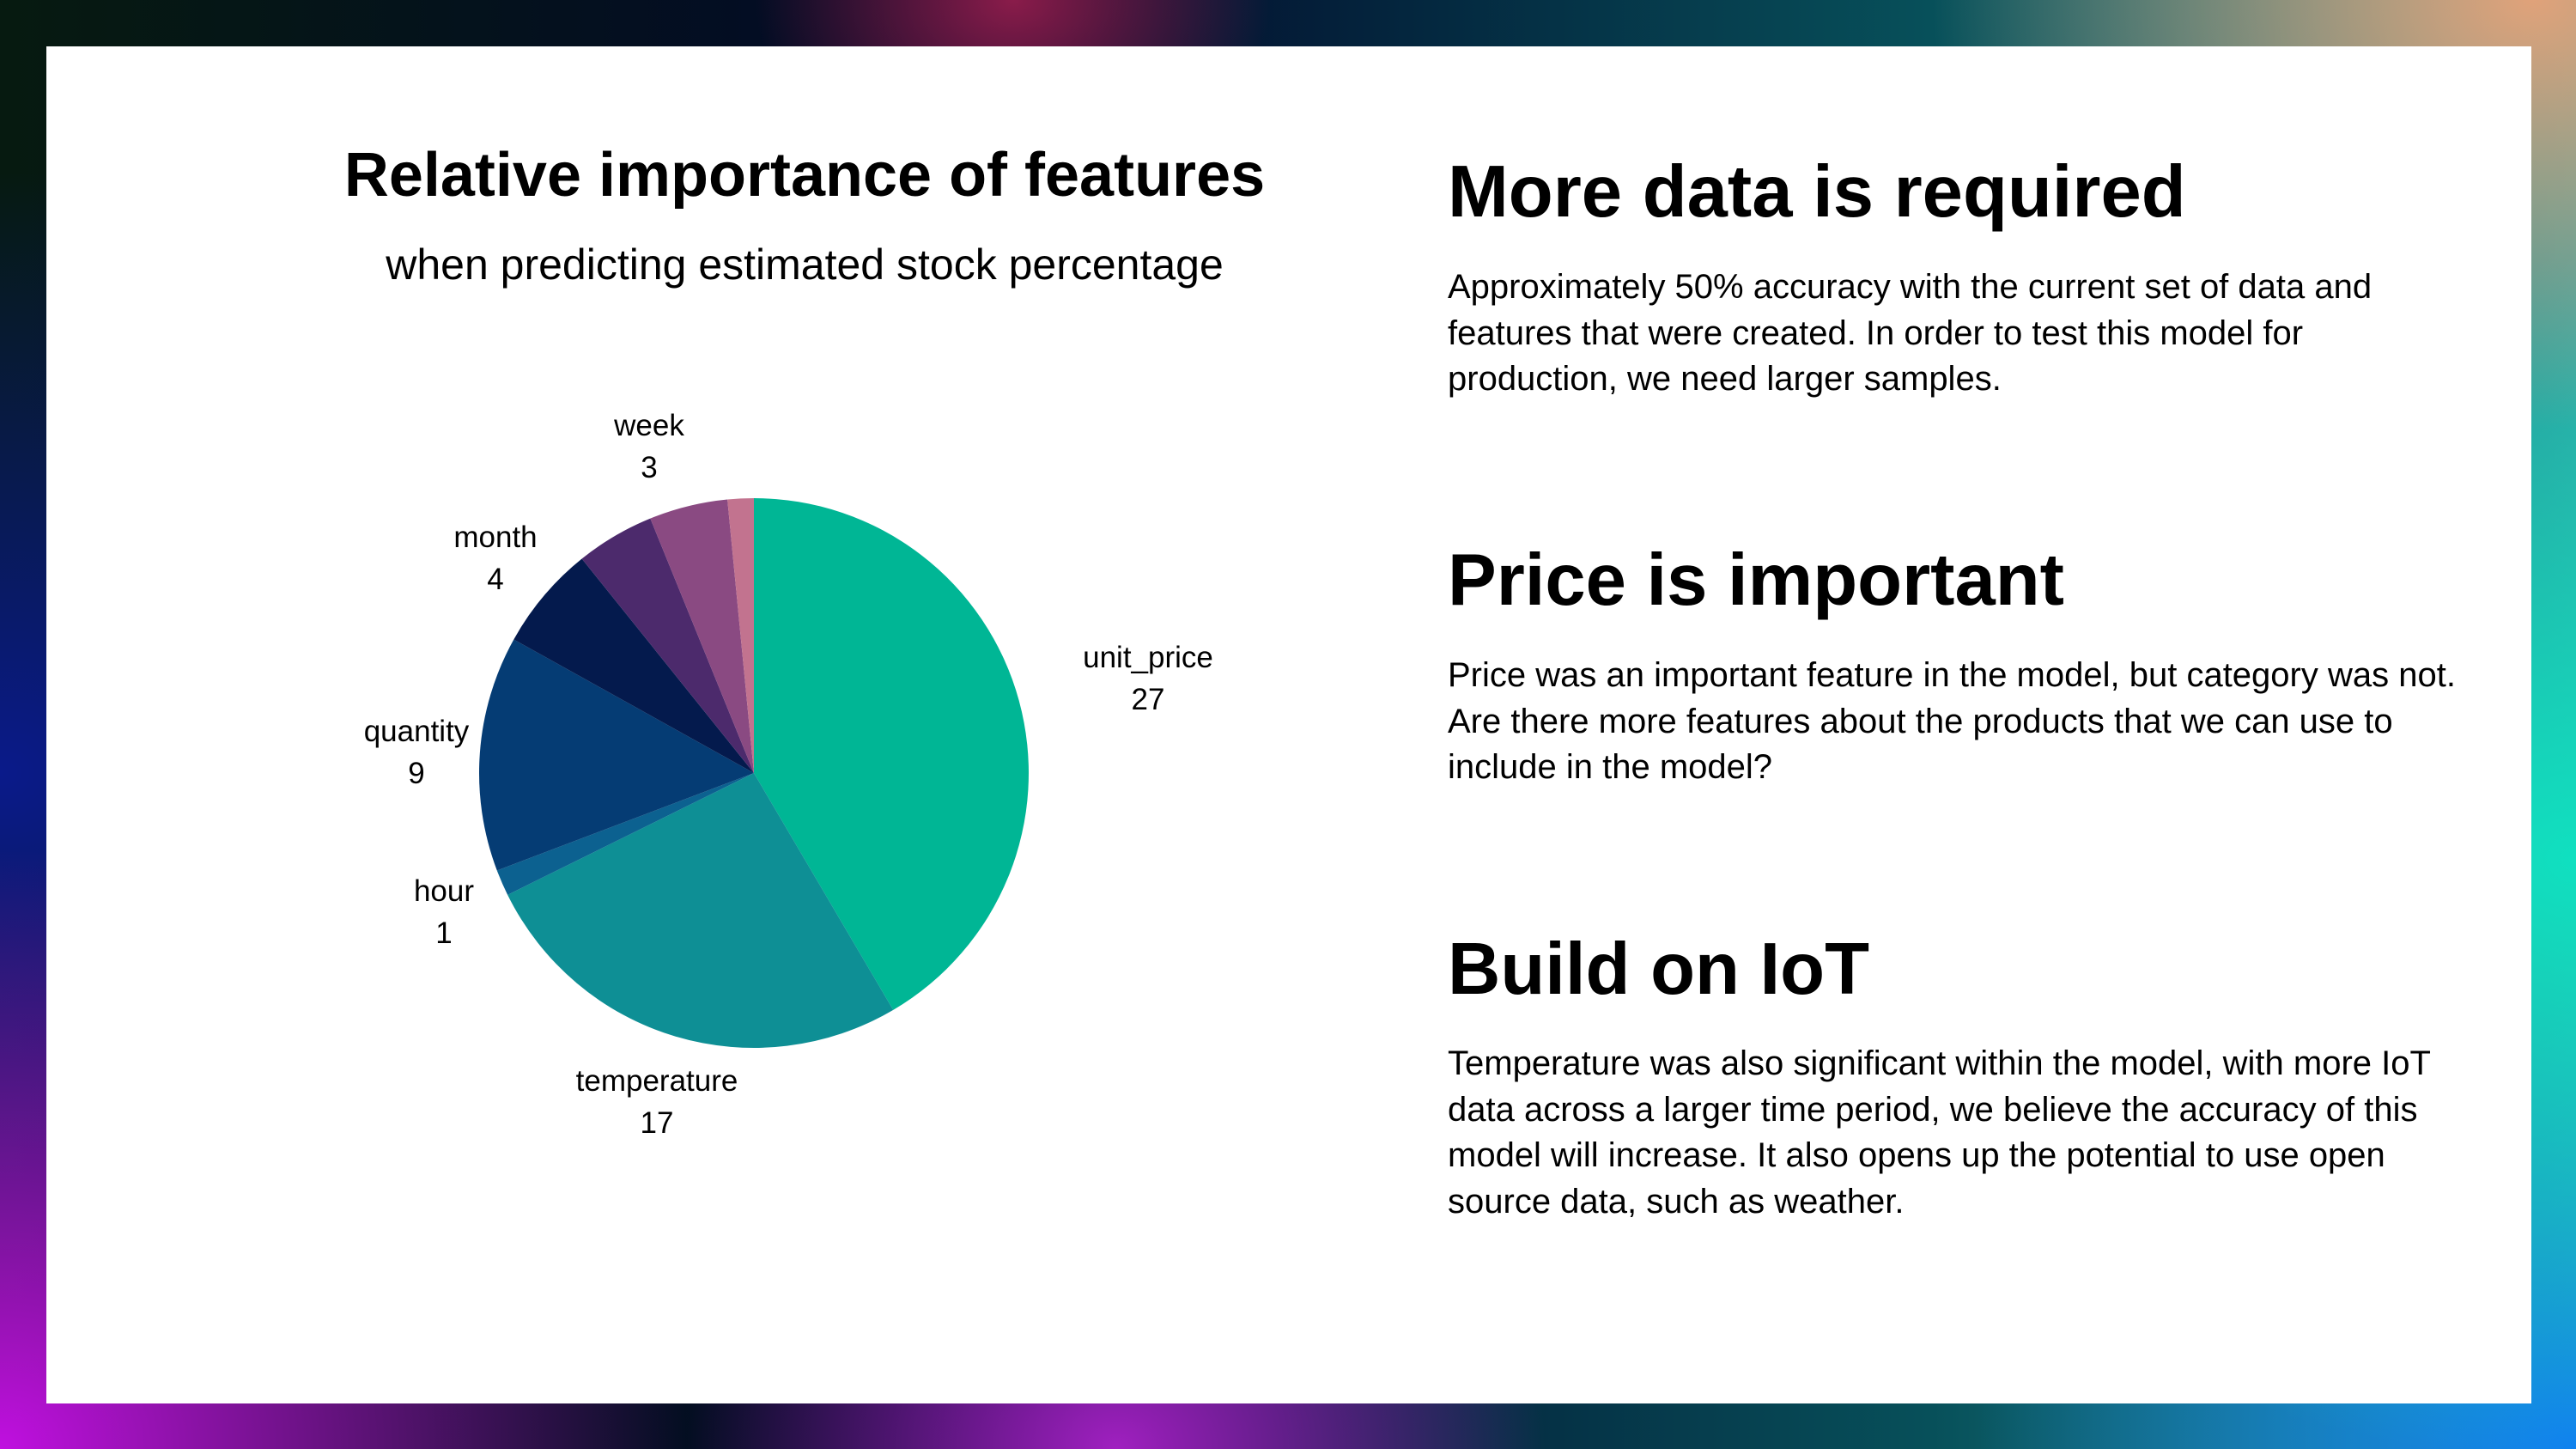 The width and height of the screenshot is (2576, 1449). I want to click on pie-slice-unit-price, so click(892, 754).